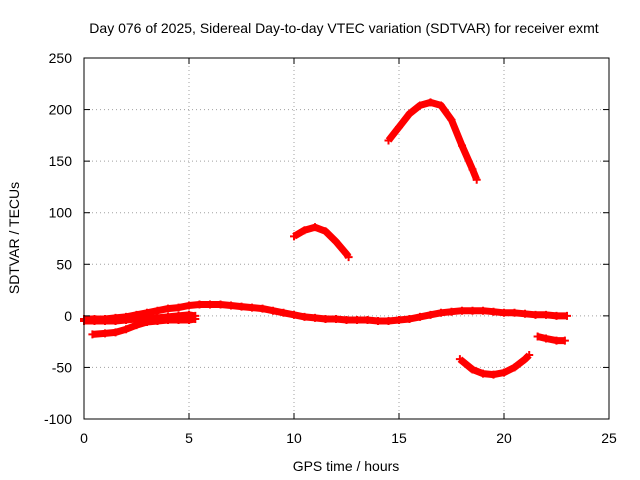  Describe the element at coordinates (64, 264) in the screenshot. I see `y-tick-label: 50` at that location.